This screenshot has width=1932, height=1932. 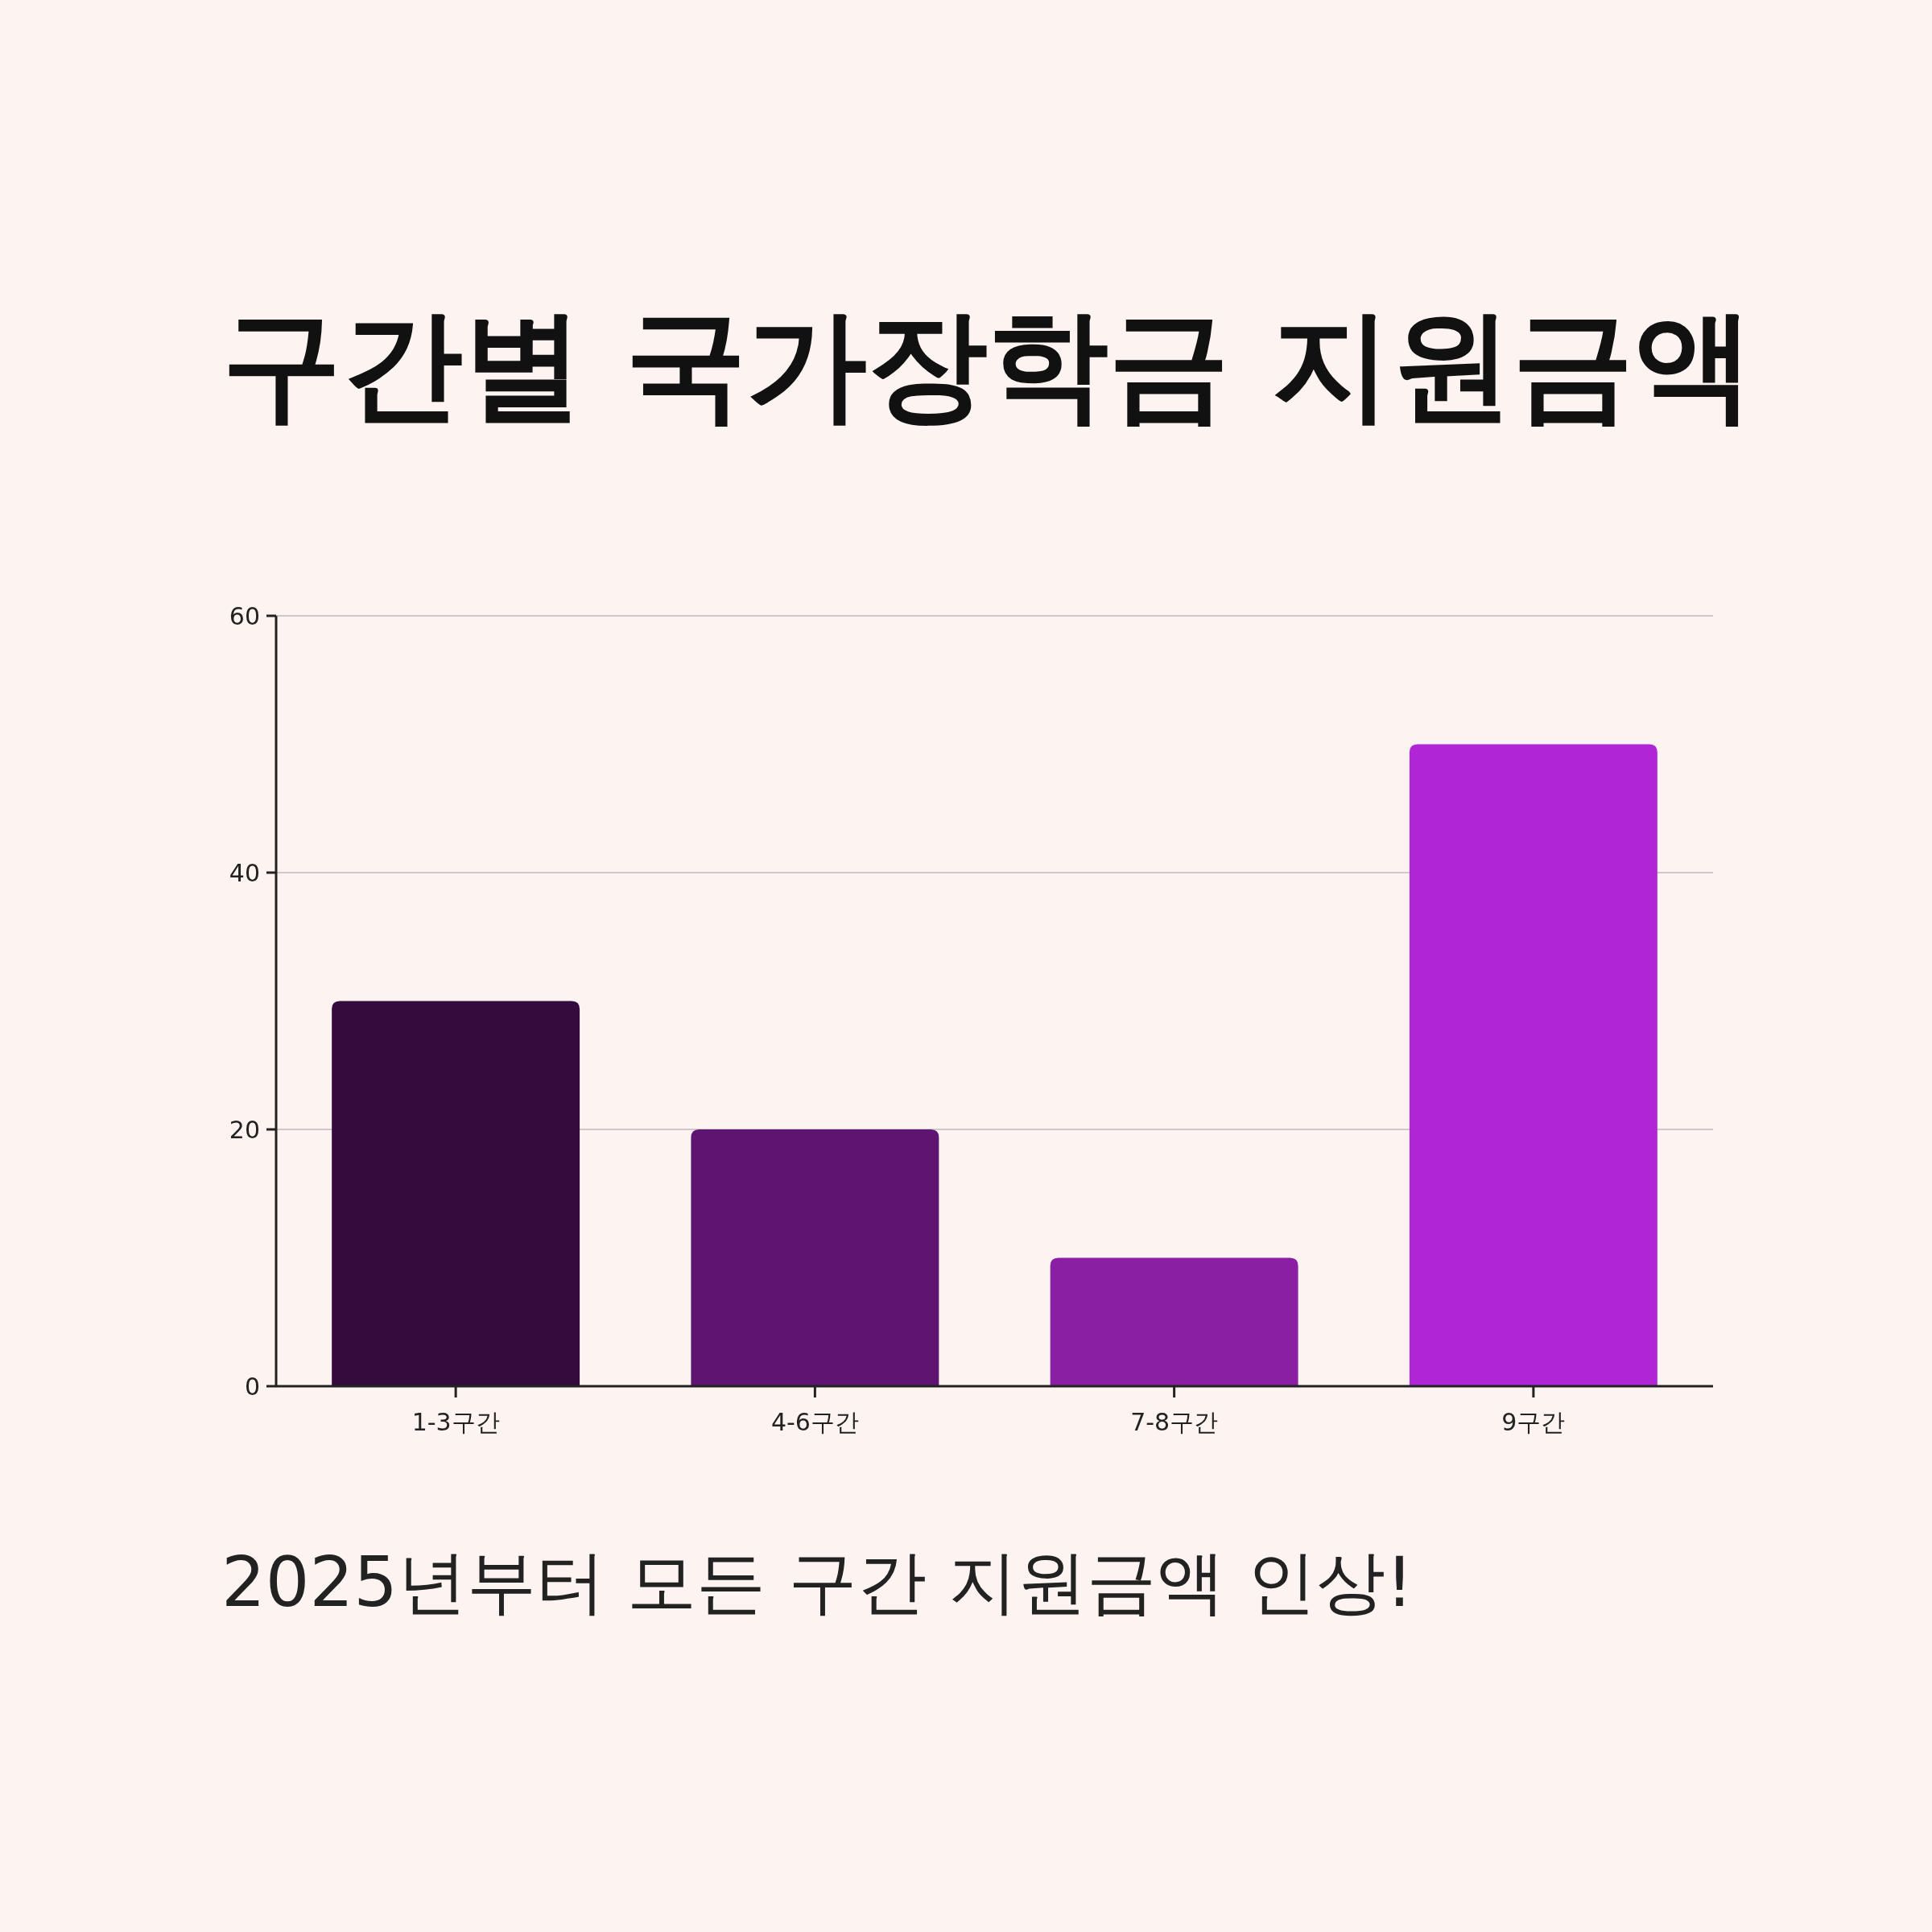 I want to click on text: 2025년부터 모든 구간 지원금액 인상!, so click(x=817, y=1582).